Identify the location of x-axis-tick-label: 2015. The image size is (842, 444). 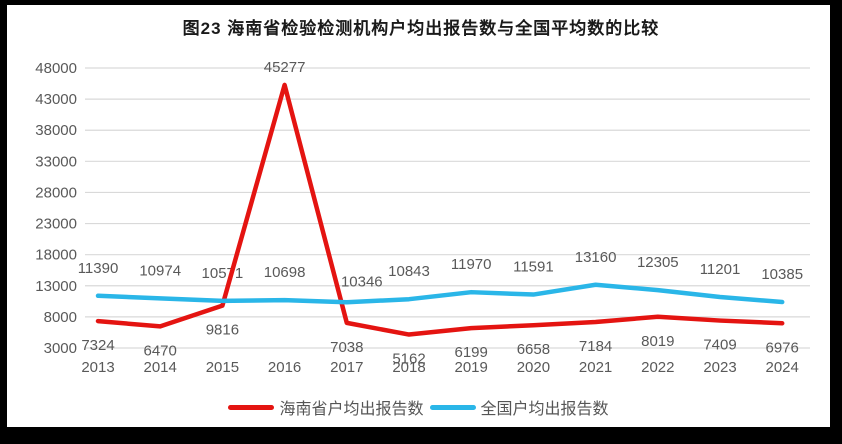
(222, 367).